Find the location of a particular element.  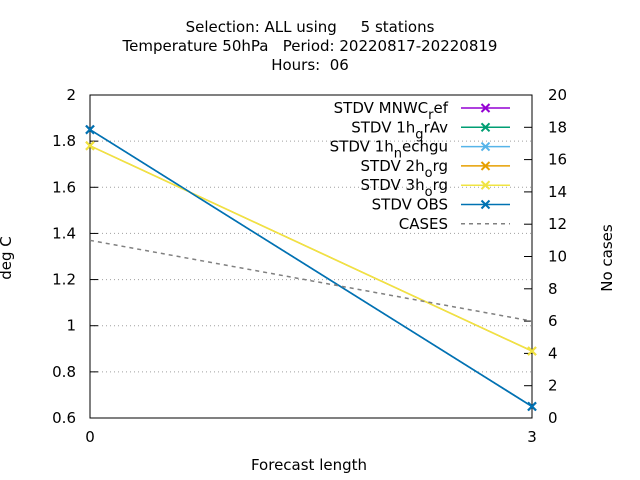

legend-label-cases: CASES is located at coordinates (423, 224).